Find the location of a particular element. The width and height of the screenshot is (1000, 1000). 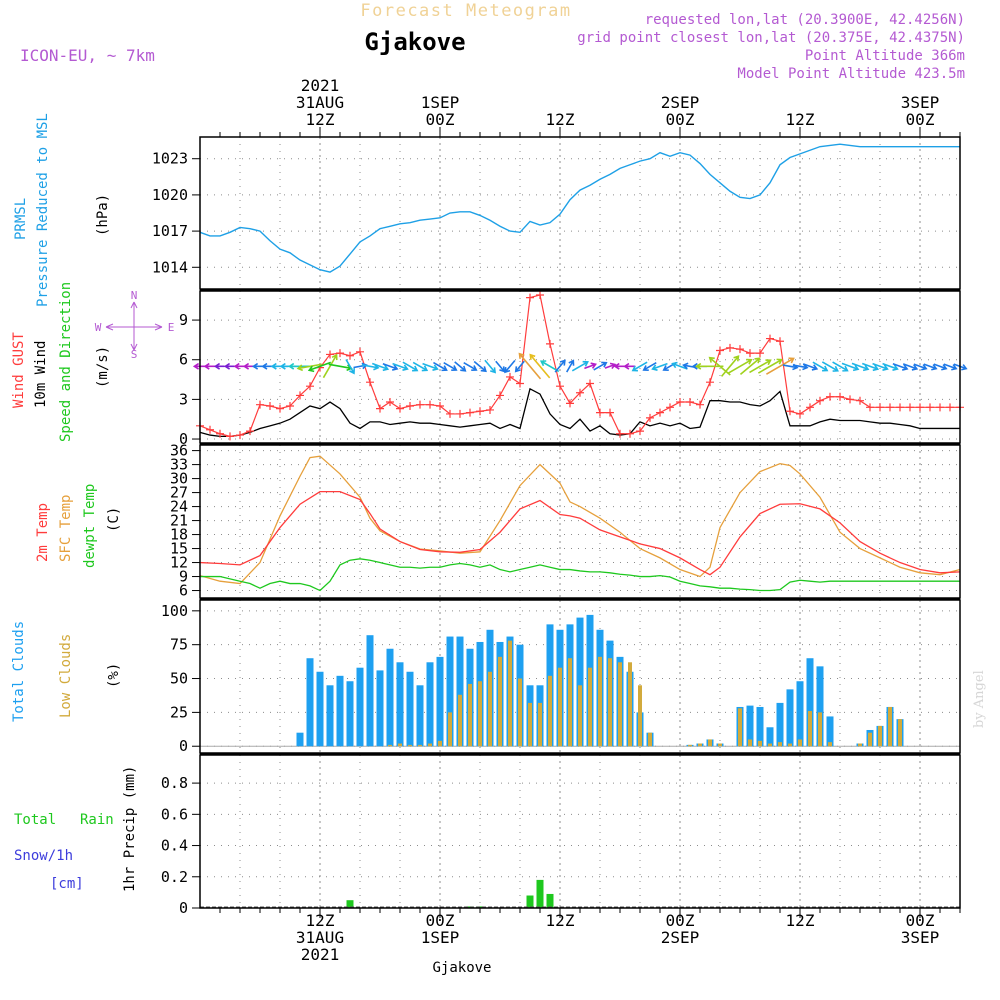

rain-bar is located at coordinates (550, 900).